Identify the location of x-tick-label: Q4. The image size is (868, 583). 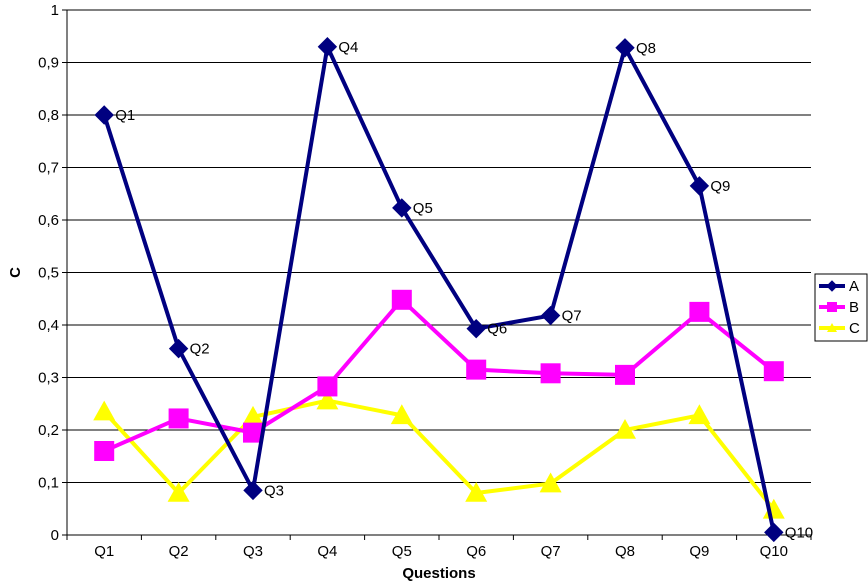
(327, 551).